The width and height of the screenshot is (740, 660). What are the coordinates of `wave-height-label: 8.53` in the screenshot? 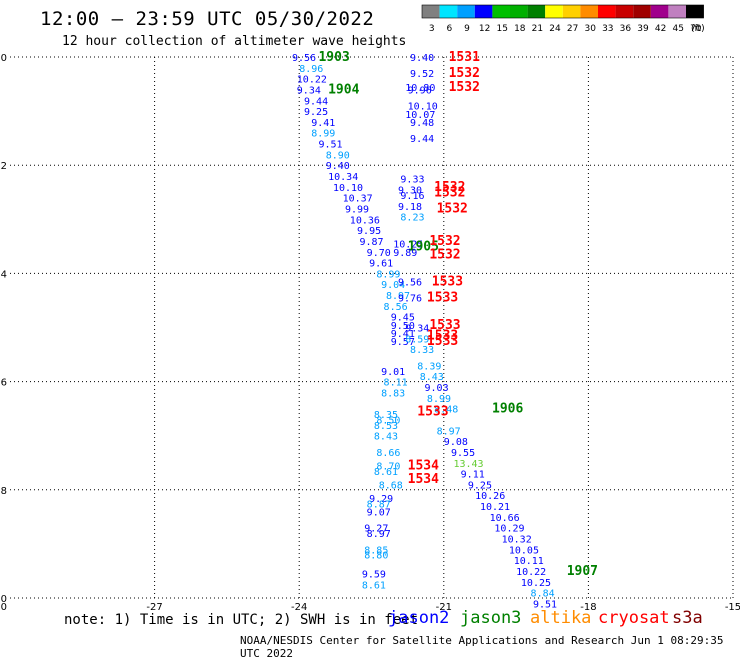 It's located at (386, 426).